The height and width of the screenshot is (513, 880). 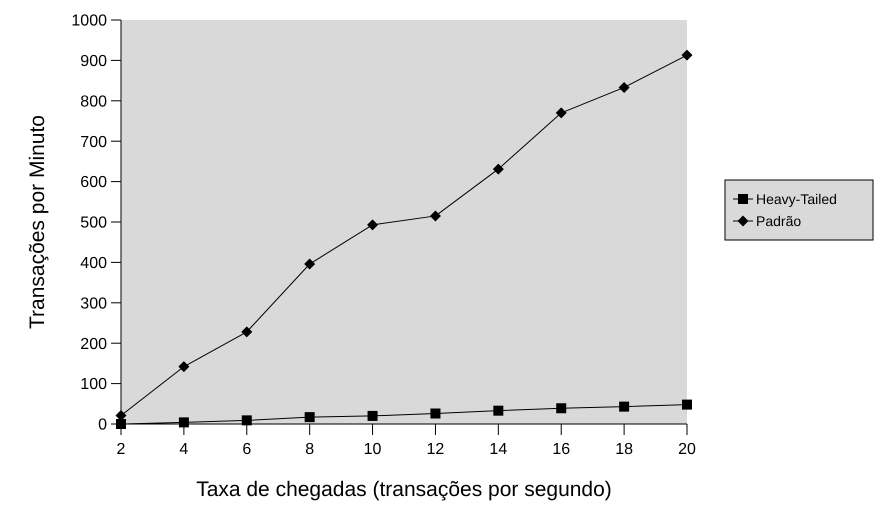 What do you see at coordinates (94, 183) in the screenshot?
I see `y-tick-label: 600` at bounding box center [94, 183].